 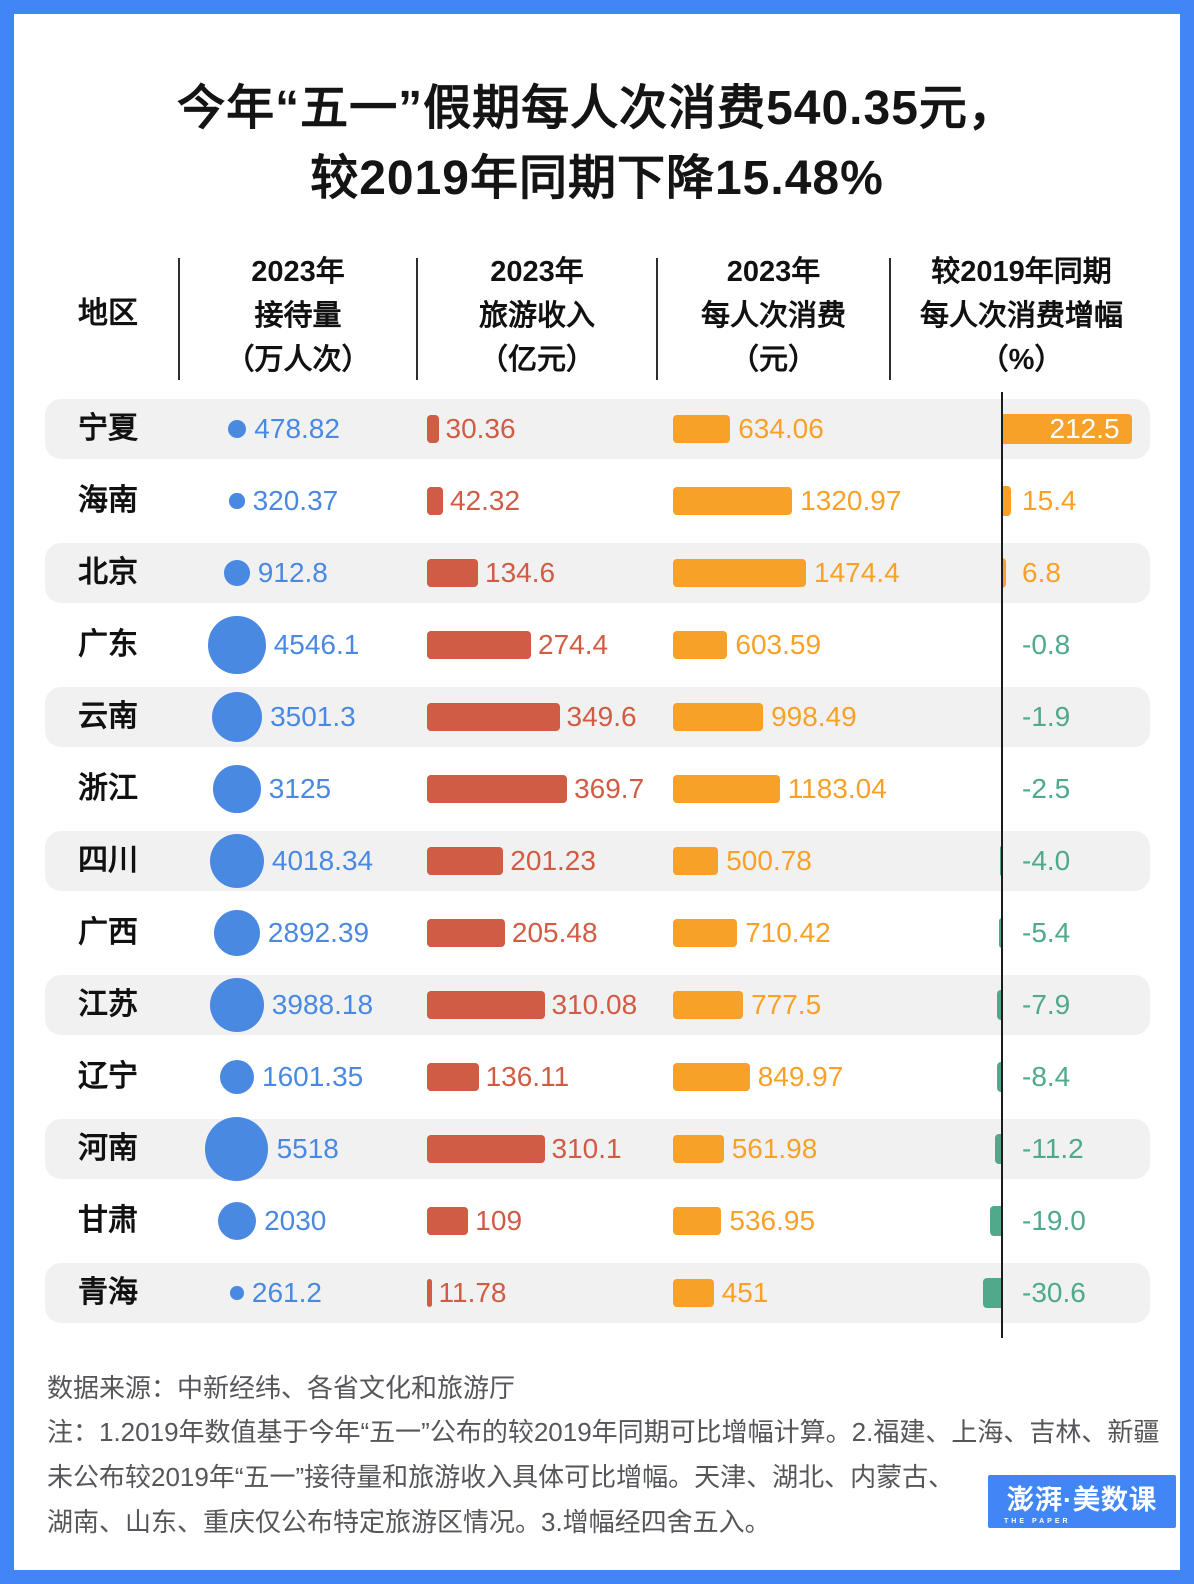 What do you see at coordinates (313, 716) in the screenshot?
I see `reception-value: 3501.3` at bounding box center [313, 716].